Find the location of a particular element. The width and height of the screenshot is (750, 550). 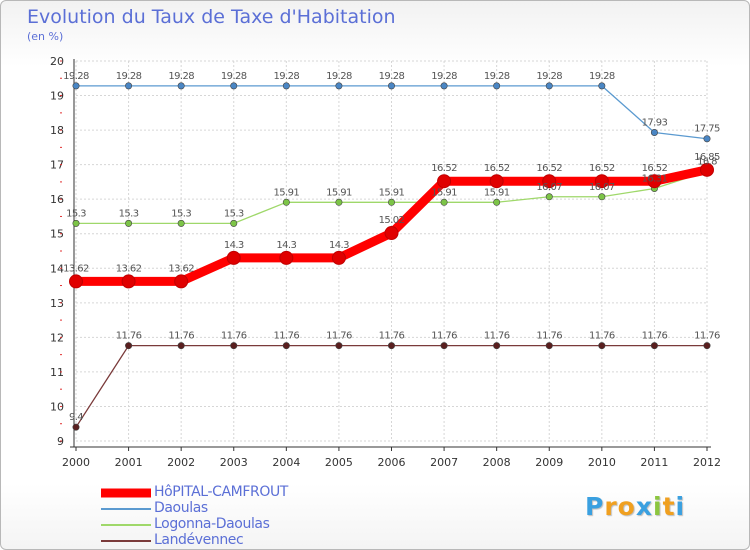

x-tick-label: 2002 is located at coordinates (181, 462).